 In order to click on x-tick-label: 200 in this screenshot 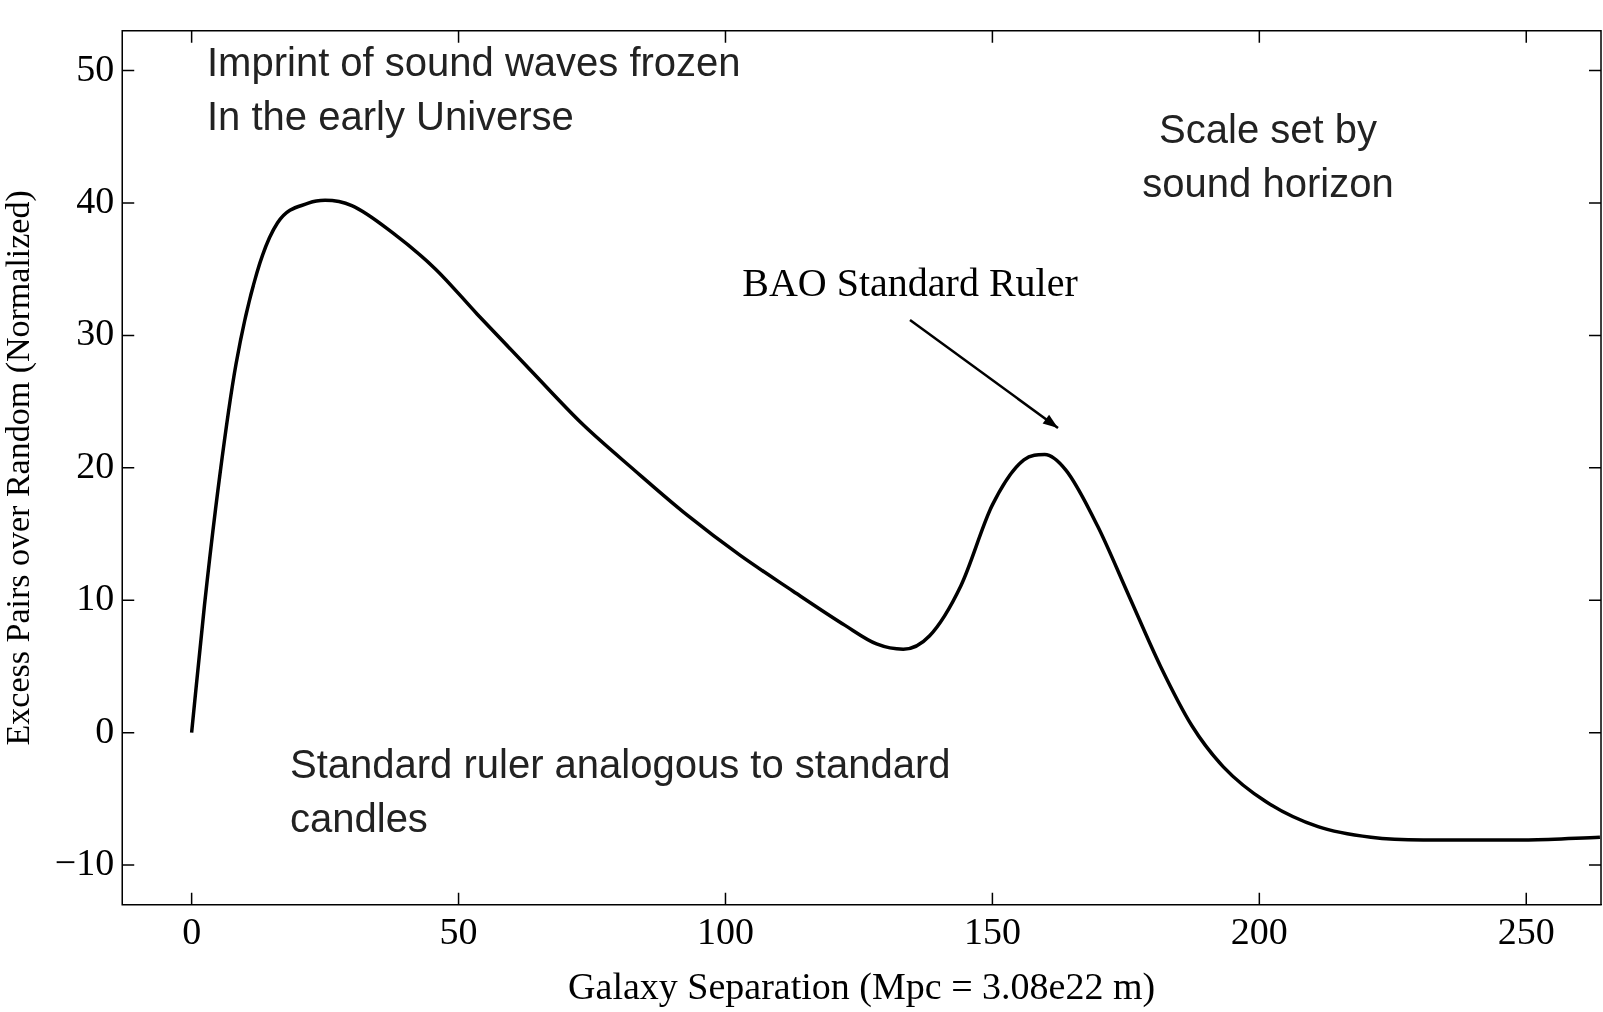, I will do `click(1259, 930)`.